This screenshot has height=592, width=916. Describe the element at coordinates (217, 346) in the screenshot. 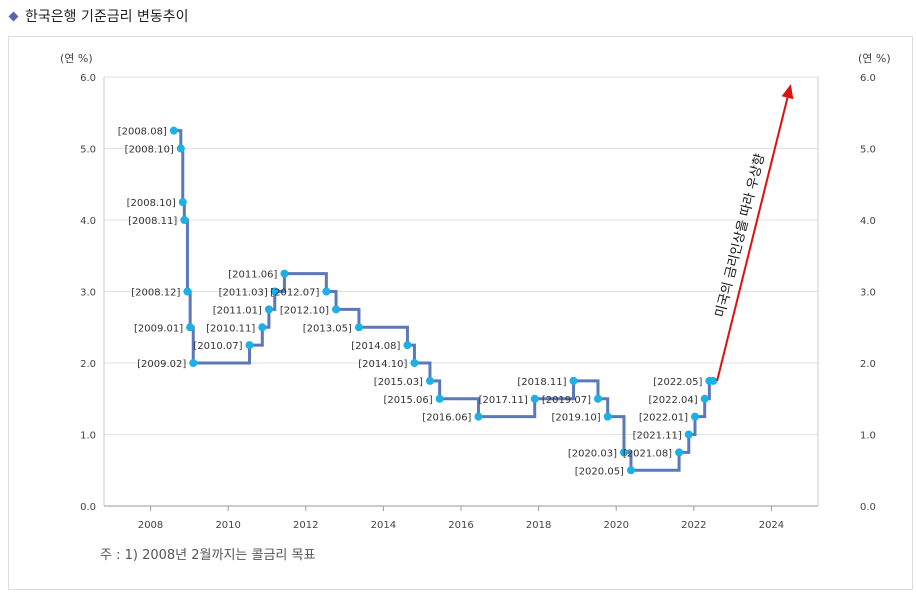

I see `data-label: [2010.07]` at that location.